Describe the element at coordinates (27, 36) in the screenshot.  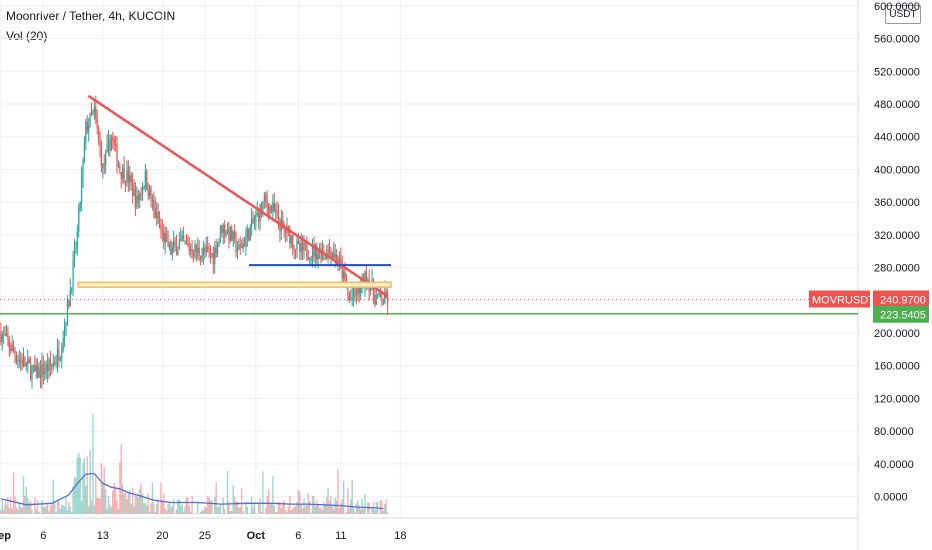
I see `volume-indicator-label: Vol (20)` at that location.